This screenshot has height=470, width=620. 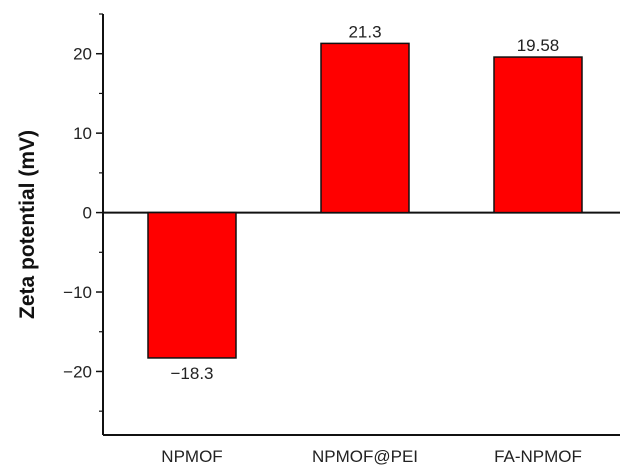 I want to click on y-axis-label: Zeta potential (mV), so click(x=27, y=224).